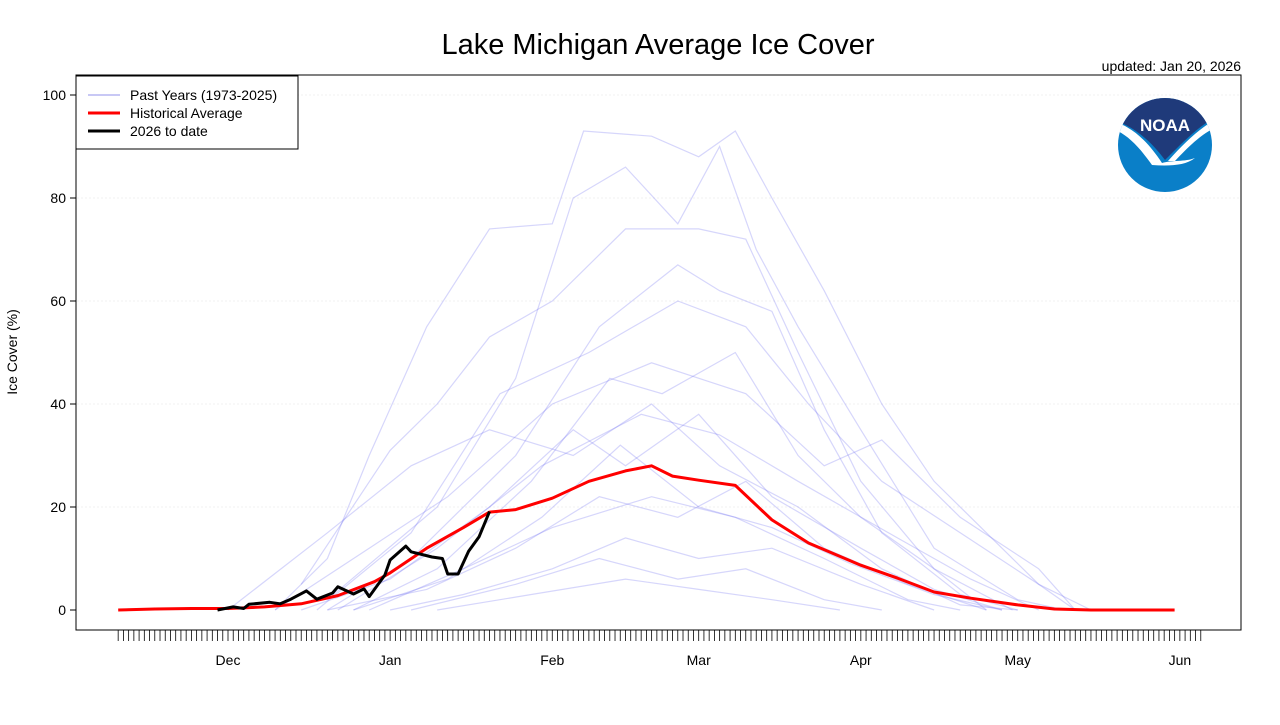 This screenshot has width=1280, height=725. Describe the element at coordinates (657, 45) in the screenshot. I see `chart-title: Lake Michigan Average Ice Cover` at that location.